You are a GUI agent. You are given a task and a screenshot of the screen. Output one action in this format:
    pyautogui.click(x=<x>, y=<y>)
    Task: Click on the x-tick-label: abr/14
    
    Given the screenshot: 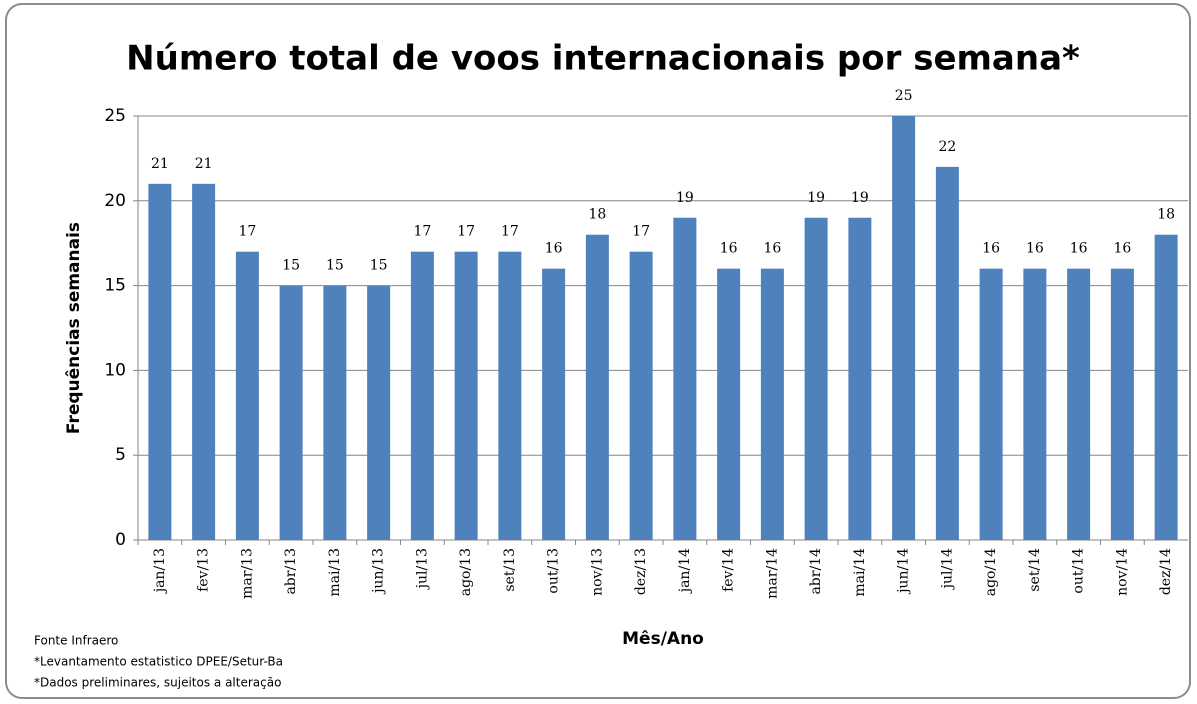 What is the action you would take?
    pyautogui.click(x=816, y=571)
    